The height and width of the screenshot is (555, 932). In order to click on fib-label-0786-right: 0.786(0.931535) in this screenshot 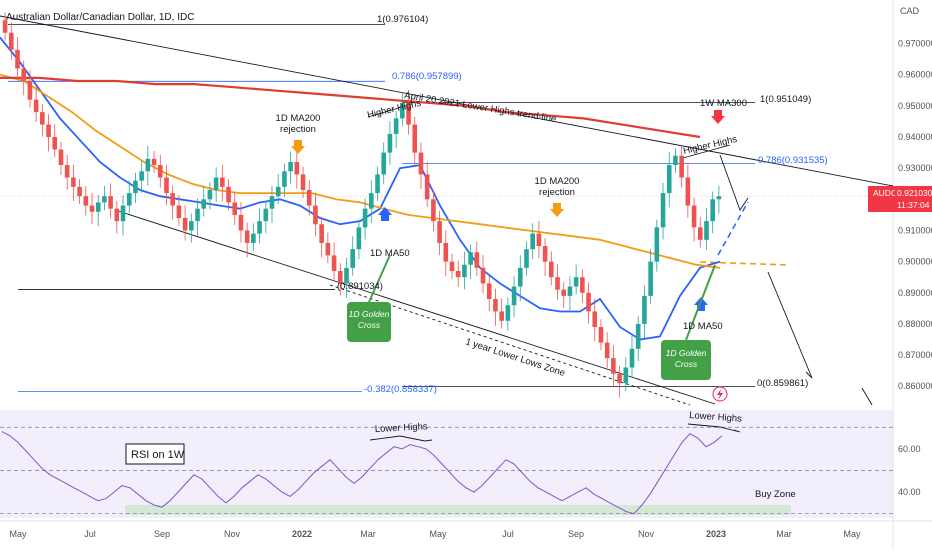, I will do `click(793, 160)`.